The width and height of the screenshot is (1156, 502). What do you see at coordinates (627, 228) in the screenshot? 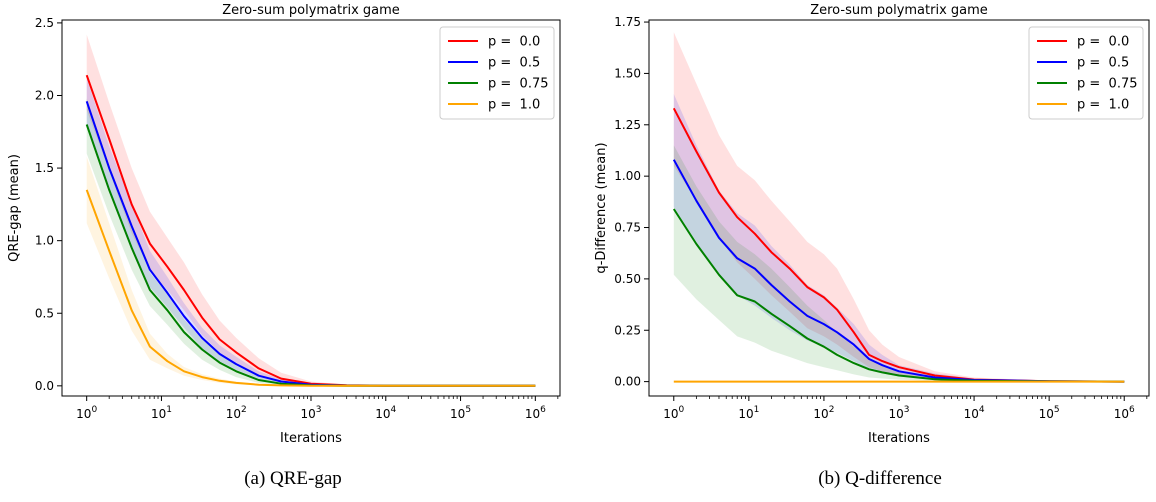
I see `y-tick-label: 0.75` at bounding box center [627, 228].